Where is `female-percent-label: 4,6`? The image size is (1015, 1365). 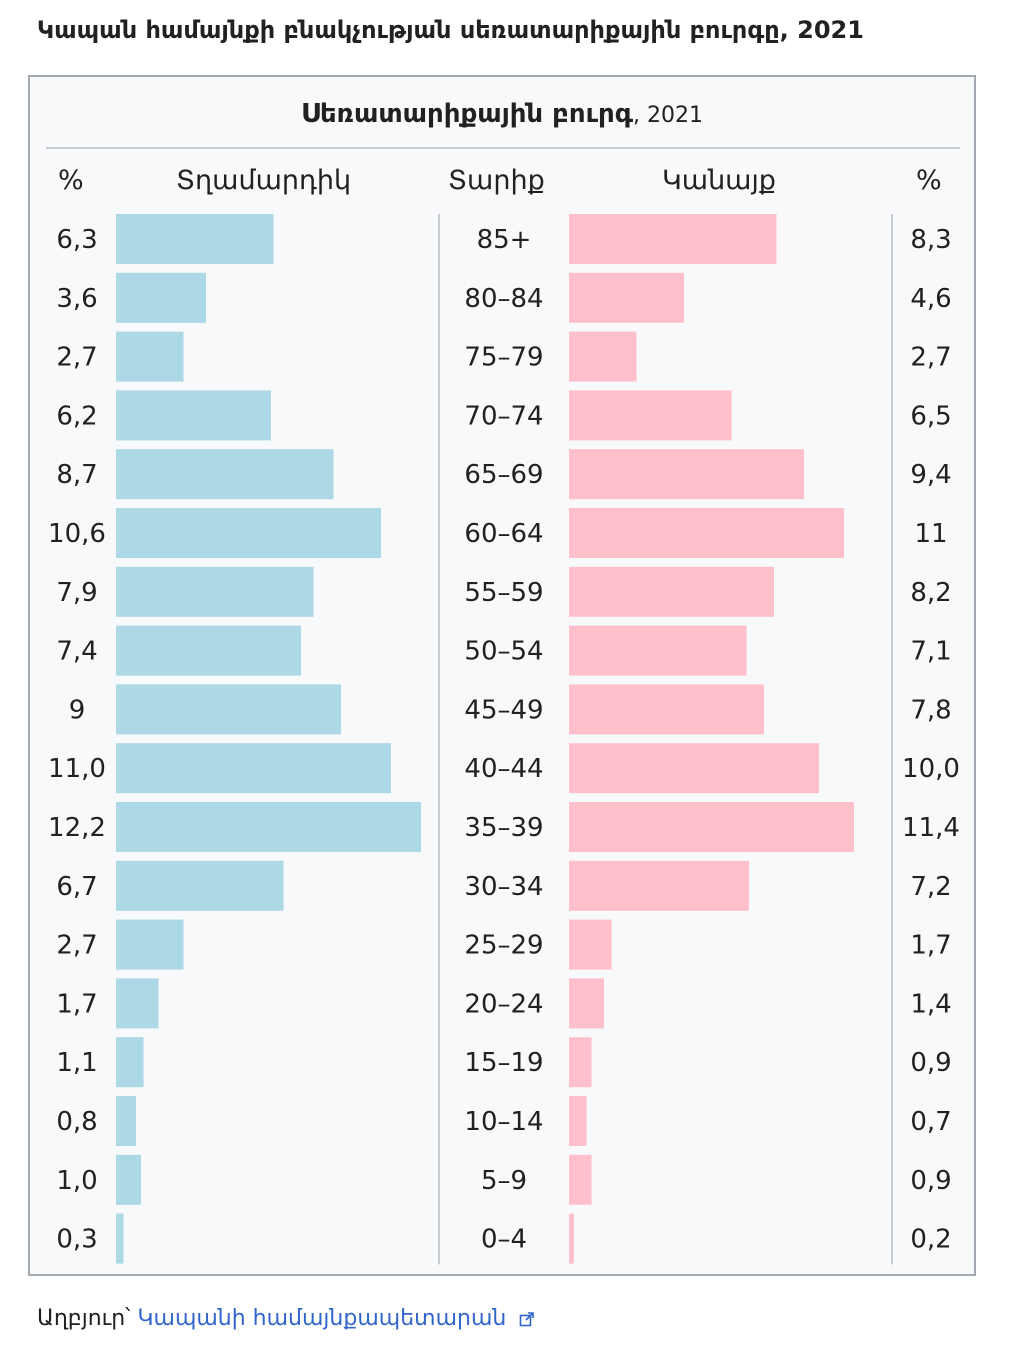
female-percent-label: 4,6 is located at coordinates (930, 299).